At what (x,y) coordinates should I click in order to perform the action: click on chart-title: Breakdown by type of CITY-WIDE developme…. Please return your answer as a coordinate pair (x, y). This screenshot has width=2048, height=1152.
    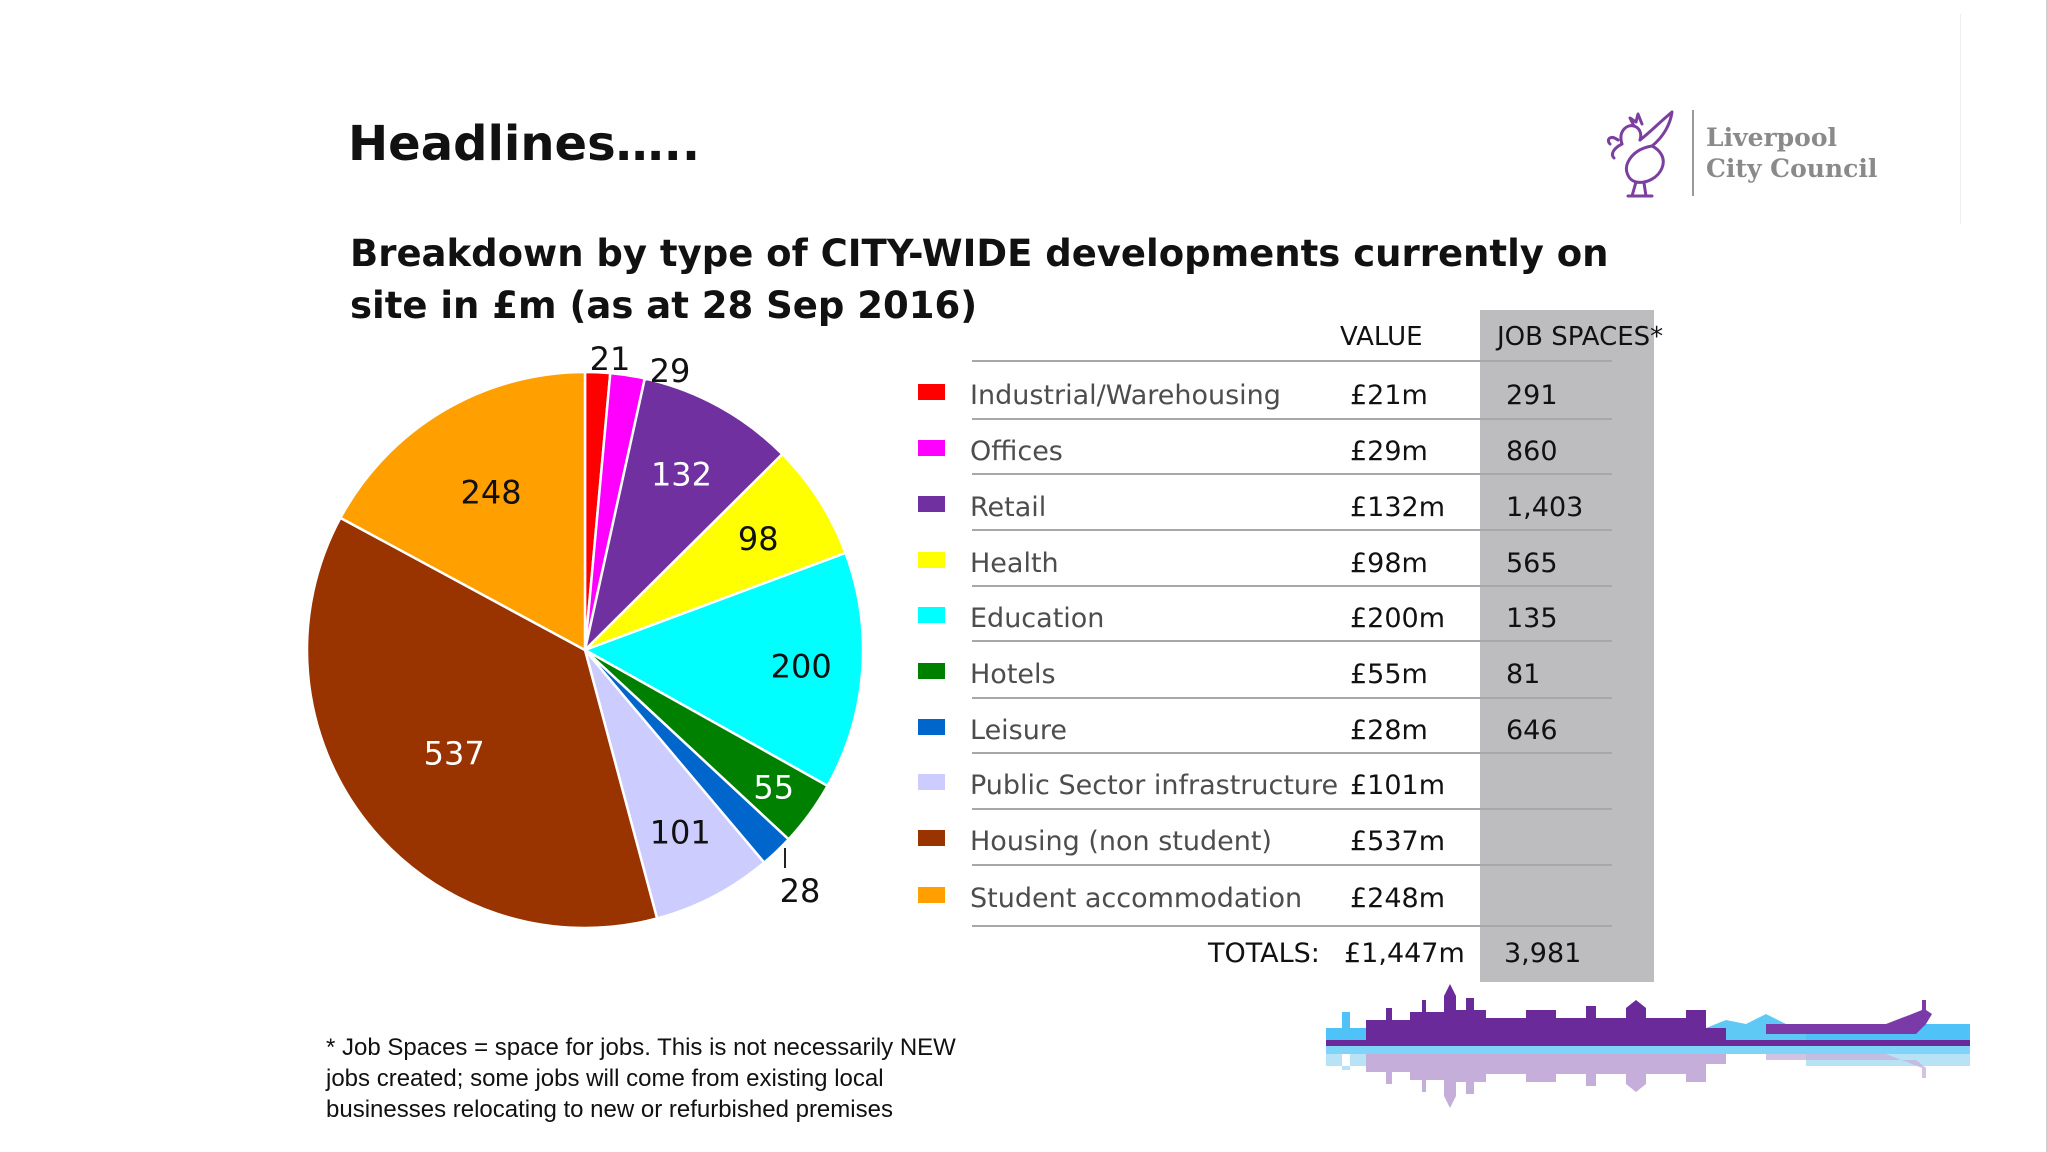
    Looking at the image, I should click on (979, 279).